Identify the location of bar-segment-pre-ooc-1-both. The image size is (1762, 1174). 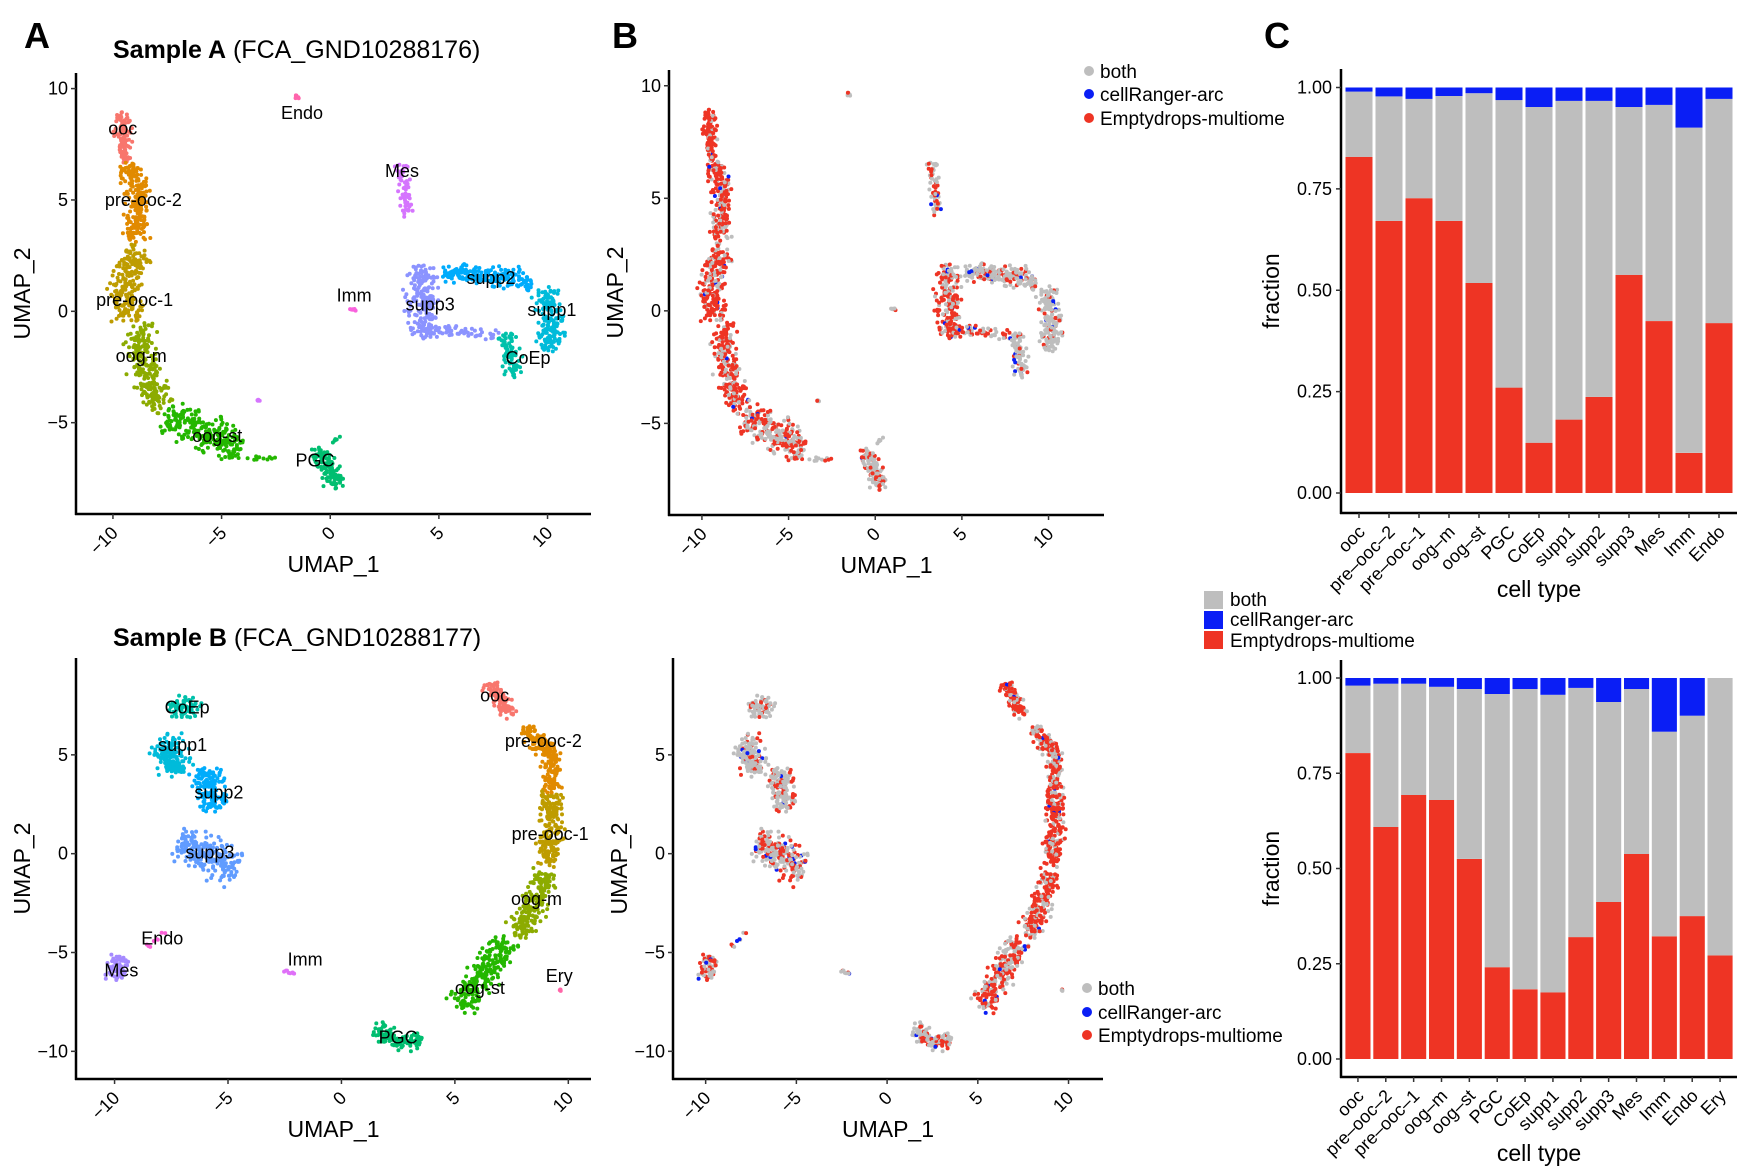
(1419, 148).